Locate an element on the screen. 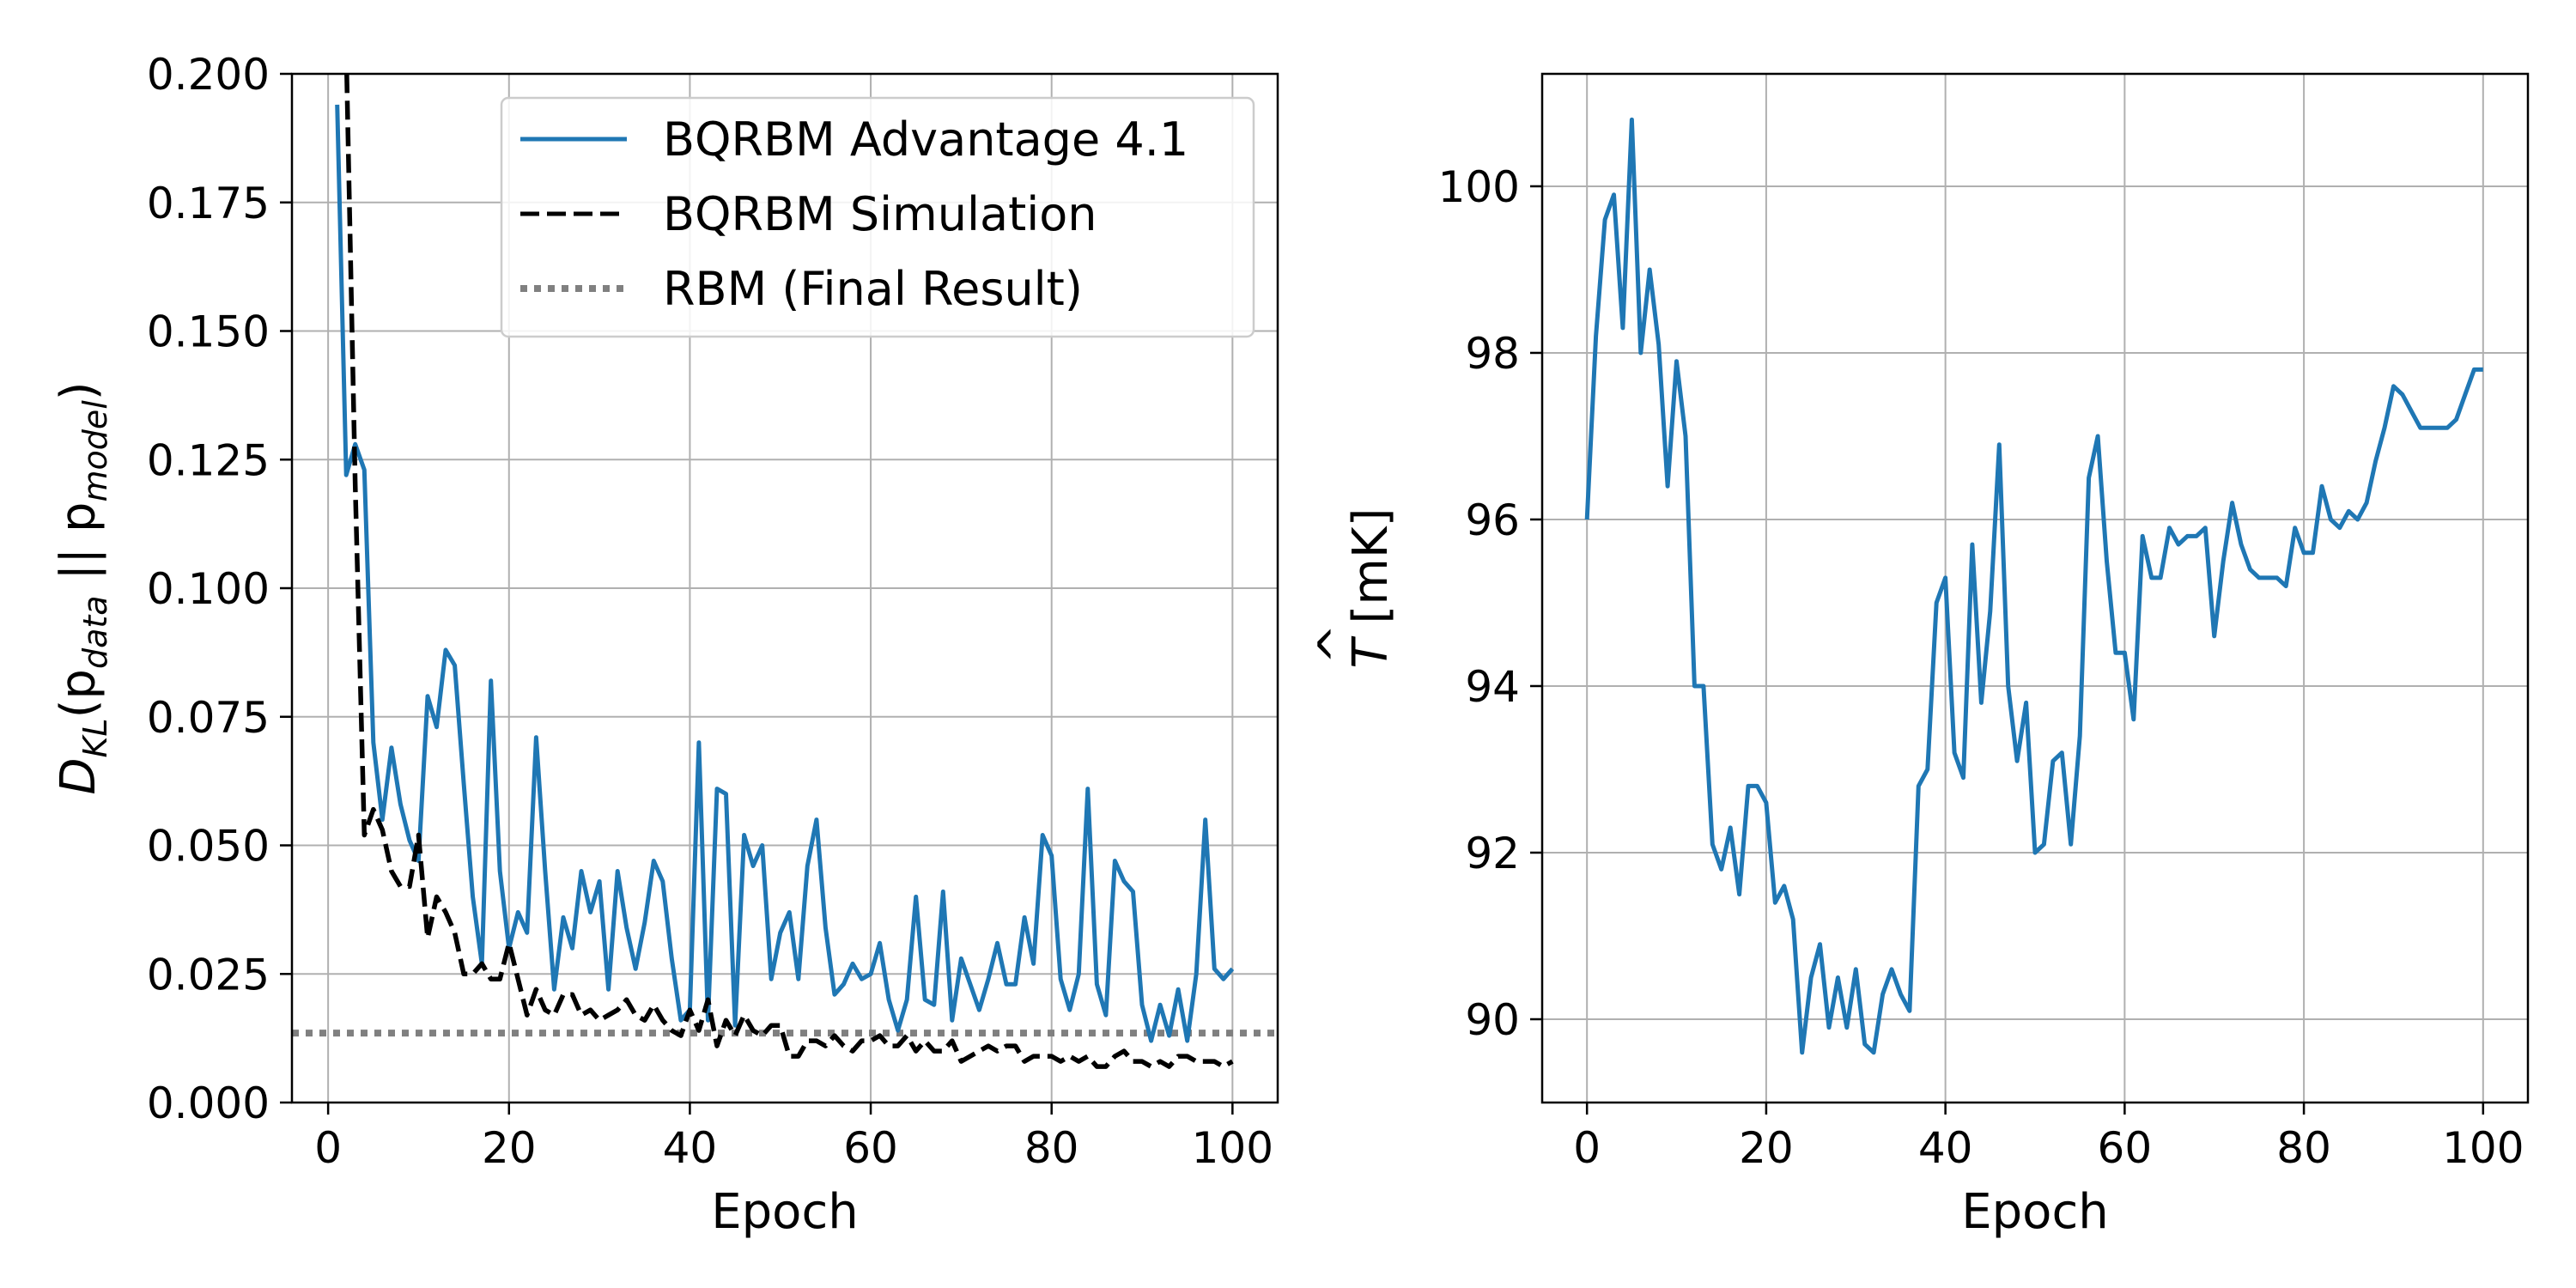 The width and height of the screenshot is (2576, 1288). r-x-tick-label: 0 is located at coordinates (1587, 1148).